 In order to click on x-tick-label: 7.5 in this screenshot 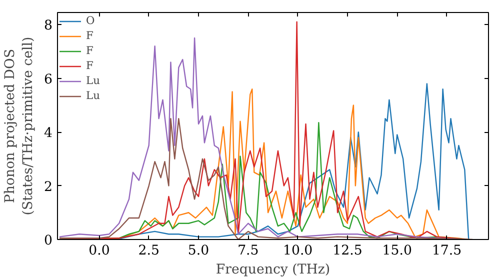, I will do `click(248, 251)`.